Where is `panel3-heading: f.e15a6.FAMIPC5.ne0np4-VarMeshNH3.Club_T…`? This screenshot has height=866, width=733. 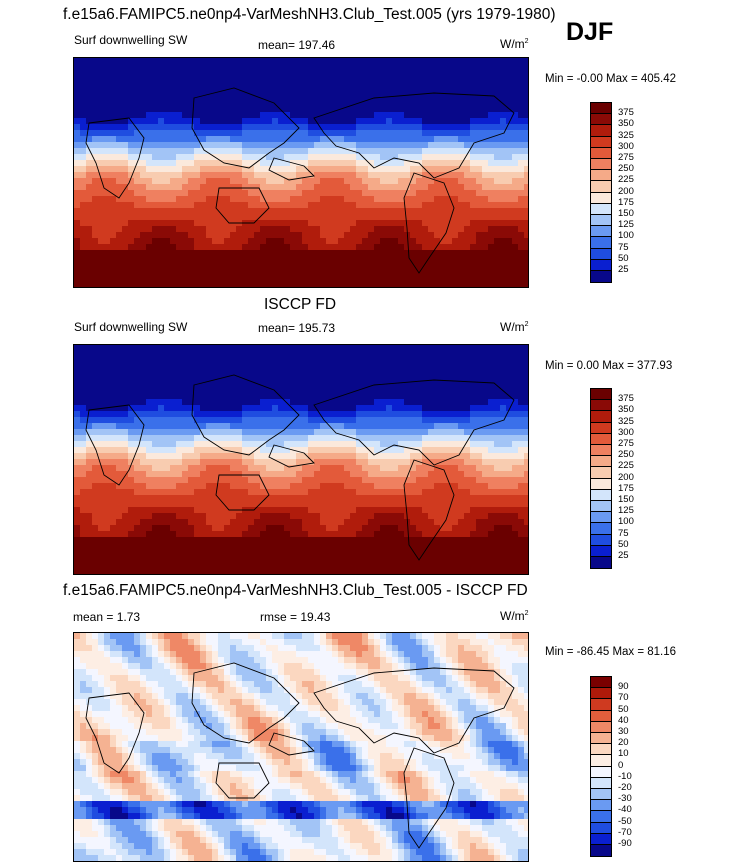
panel3-heading: f.e15a6.FAMIPC5.ne0np4-VarMeshNH3.Club_T… is located at coordinates (295, 590).